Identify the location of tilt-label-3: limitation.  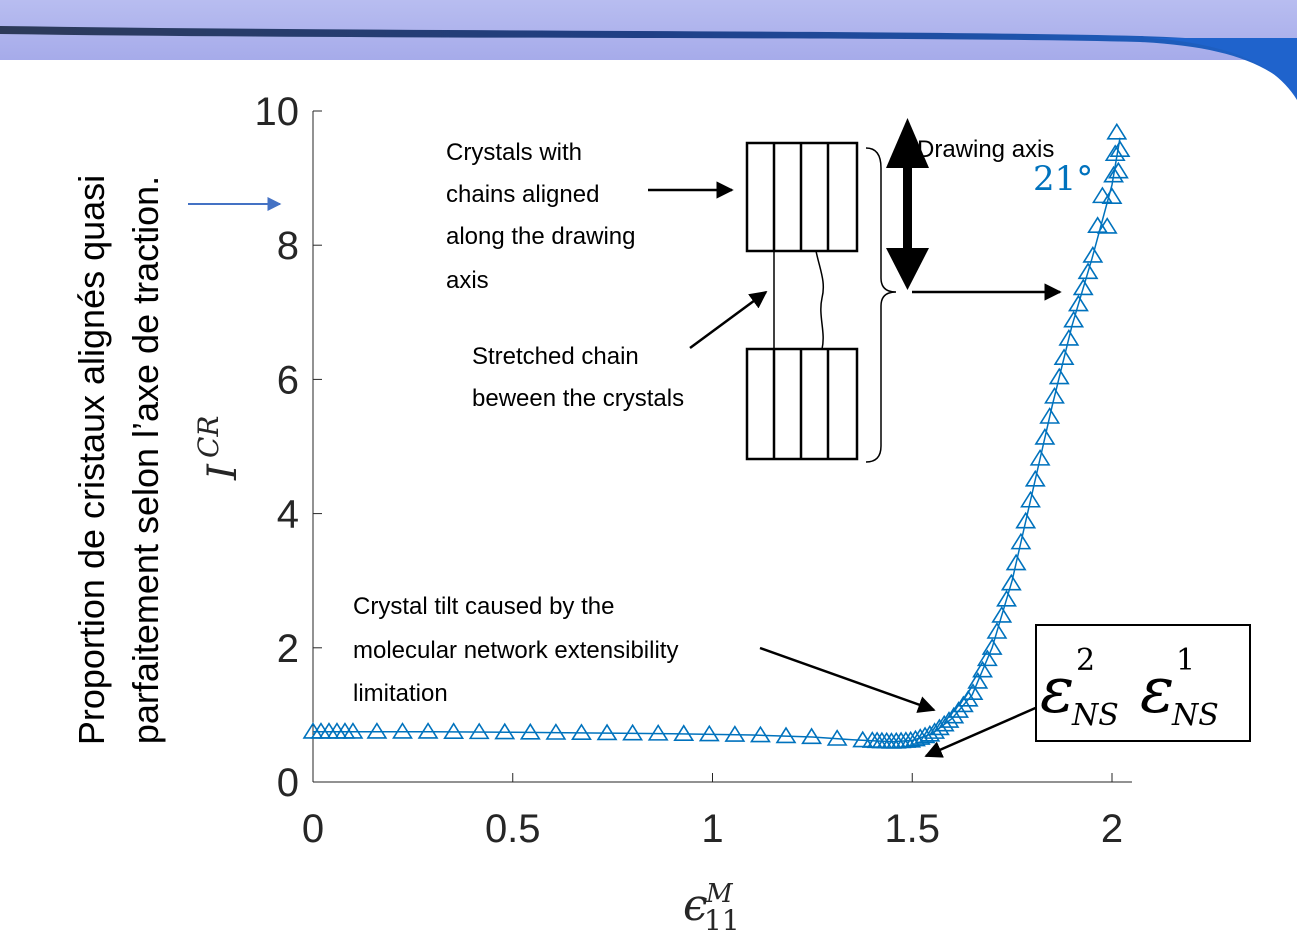
(400, 693).